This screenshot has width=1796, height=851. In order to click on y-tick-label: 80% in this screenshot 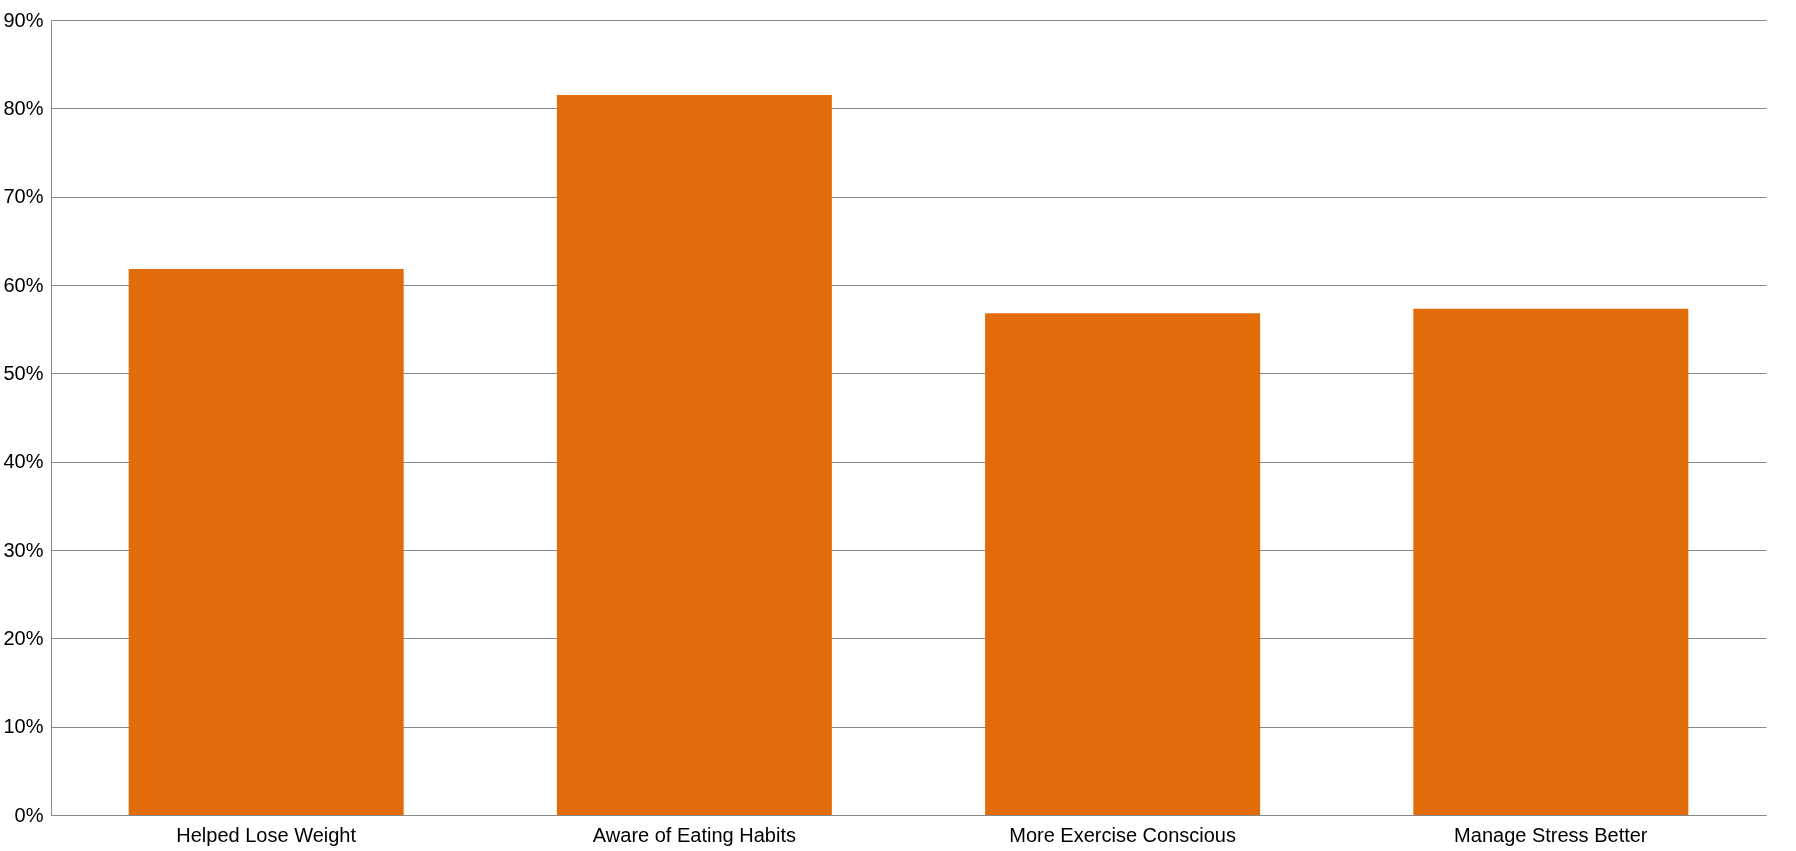, I will do `click(23, 107)`.